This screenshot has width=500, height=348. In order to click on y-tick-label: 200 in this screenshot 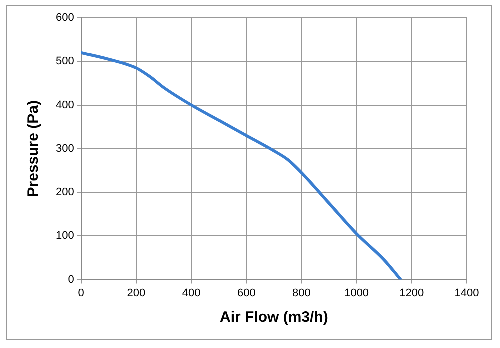, I will do `click(65, 192)`.